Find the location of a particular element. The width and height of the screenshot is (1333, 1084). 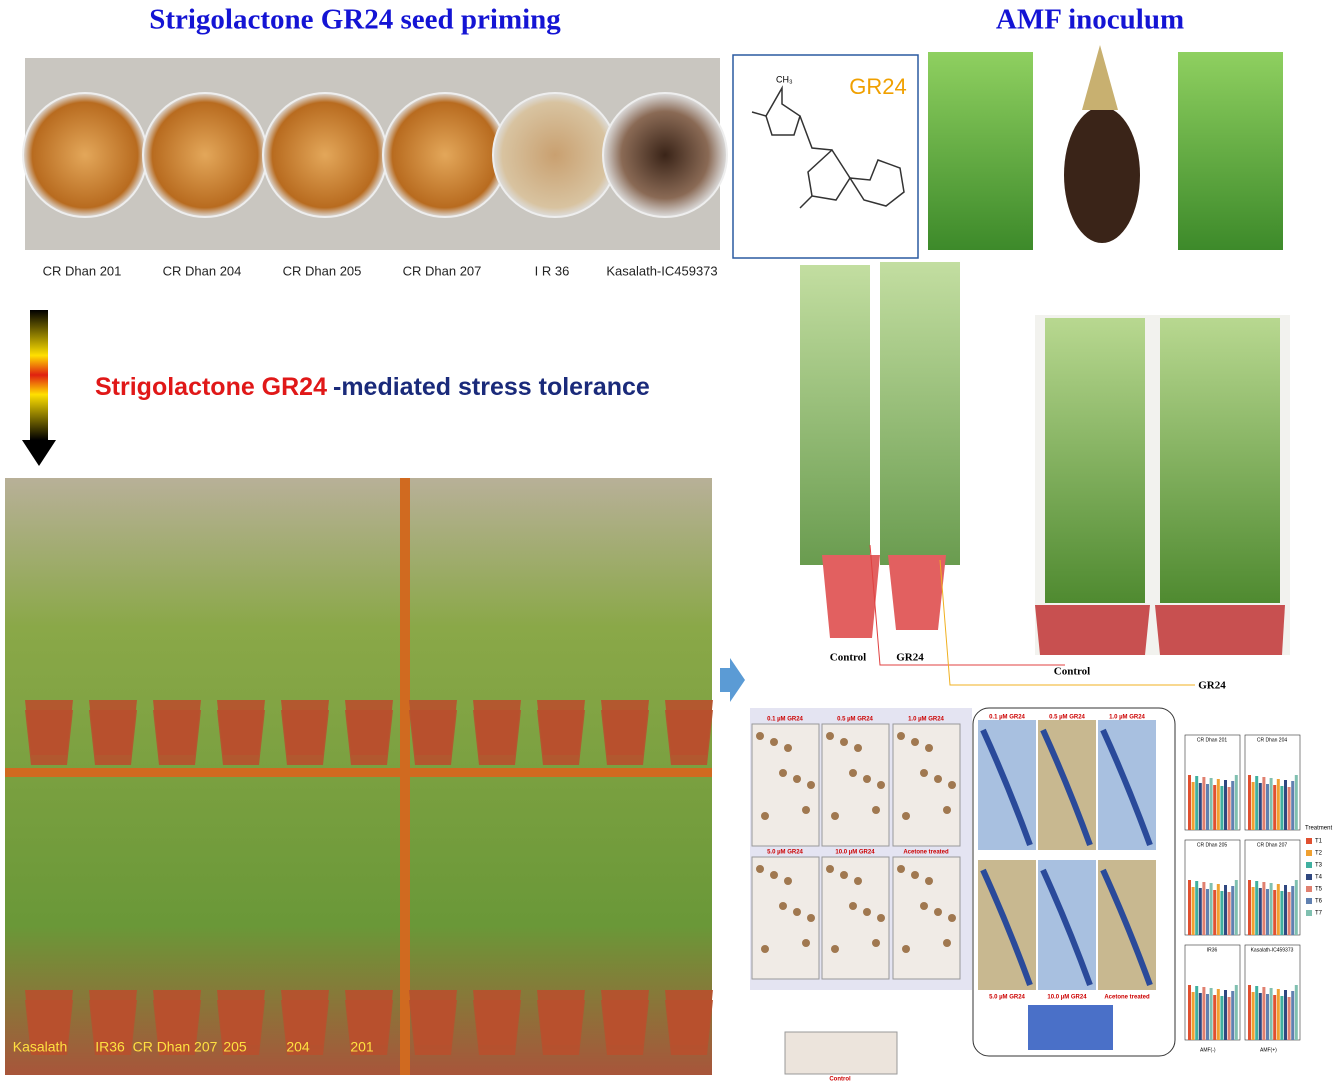

legend-label: T3 is located at coordinates (1319, 866).